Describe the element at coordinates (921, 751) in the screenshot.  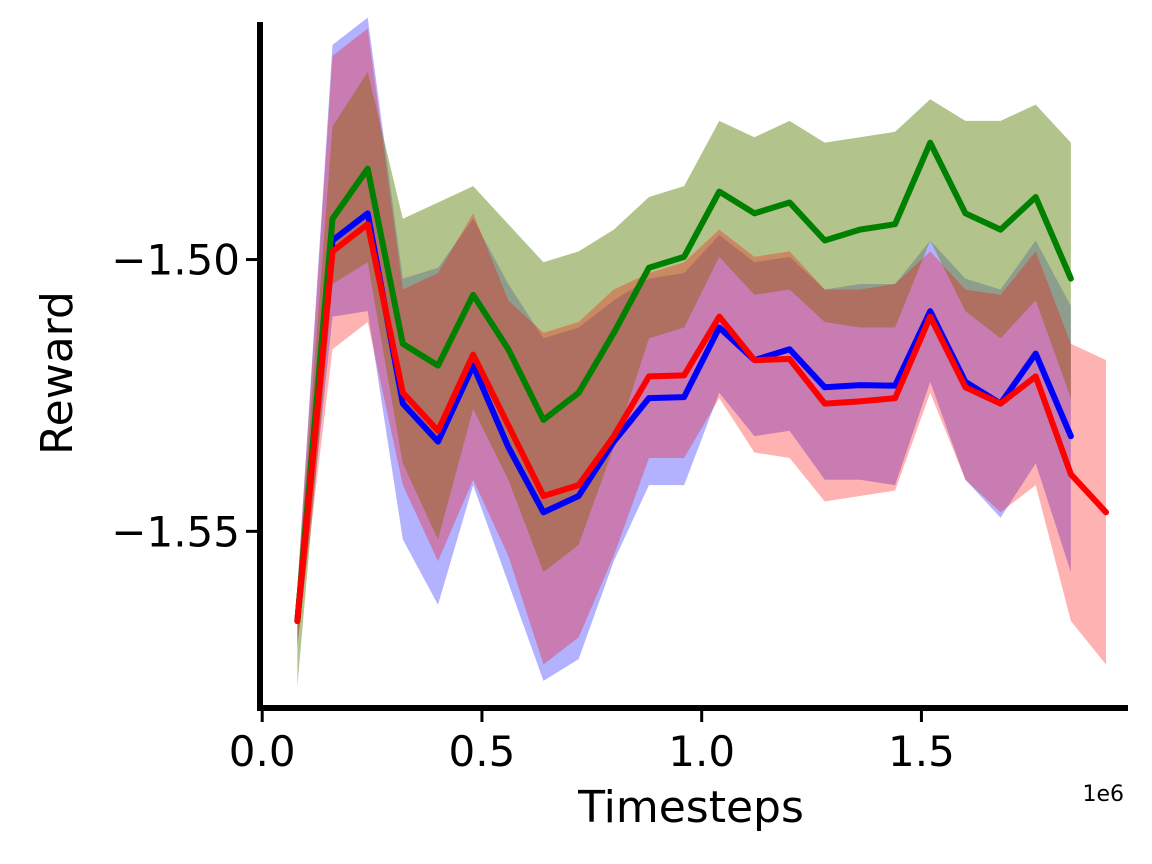
I see `x-tick-label-3: 1.5` at that location.